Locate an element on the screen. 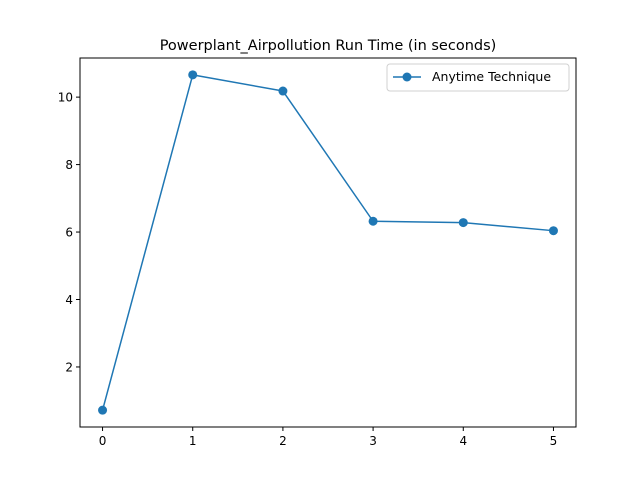 Image resolution: width=640 pixels, height=480 pixels. x-tick-label: 5 is located at coordinates (554, 441).